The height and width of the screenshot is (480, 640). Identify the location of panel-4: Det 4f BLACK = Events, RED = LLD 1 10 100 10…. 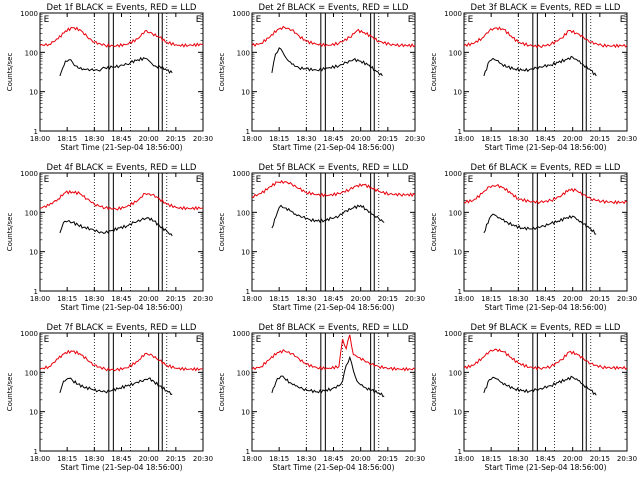
(109, 237).